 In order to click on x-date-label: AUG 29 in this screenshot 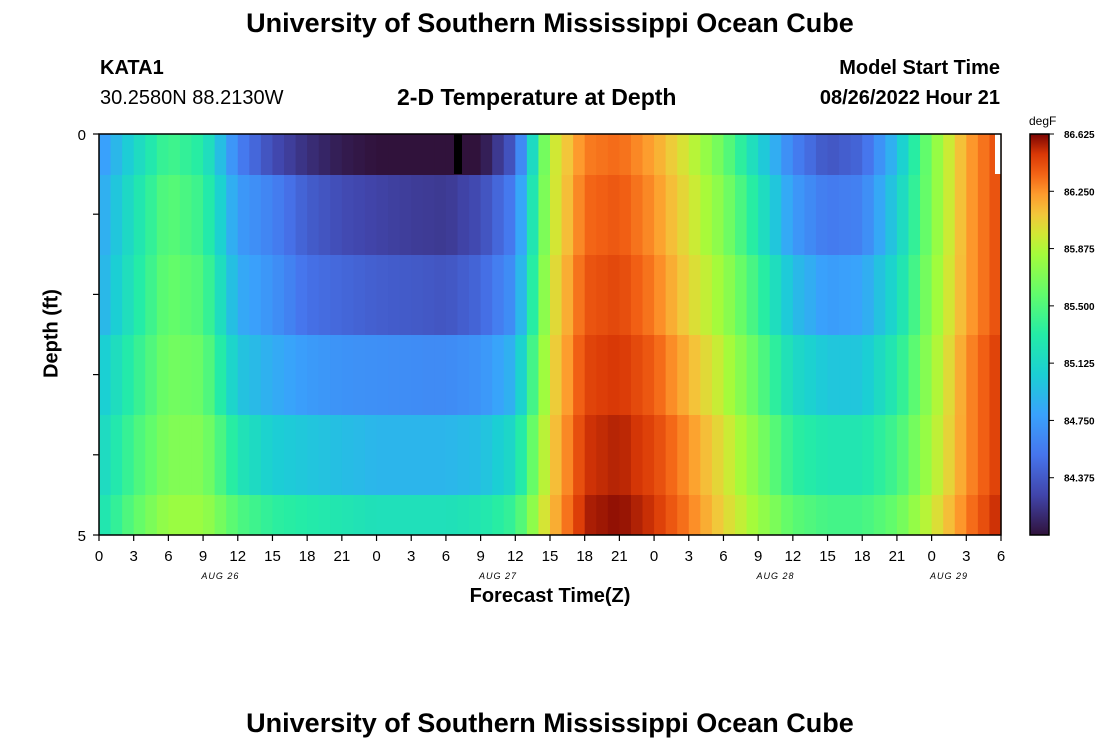, I will do `click(948, 576)`.